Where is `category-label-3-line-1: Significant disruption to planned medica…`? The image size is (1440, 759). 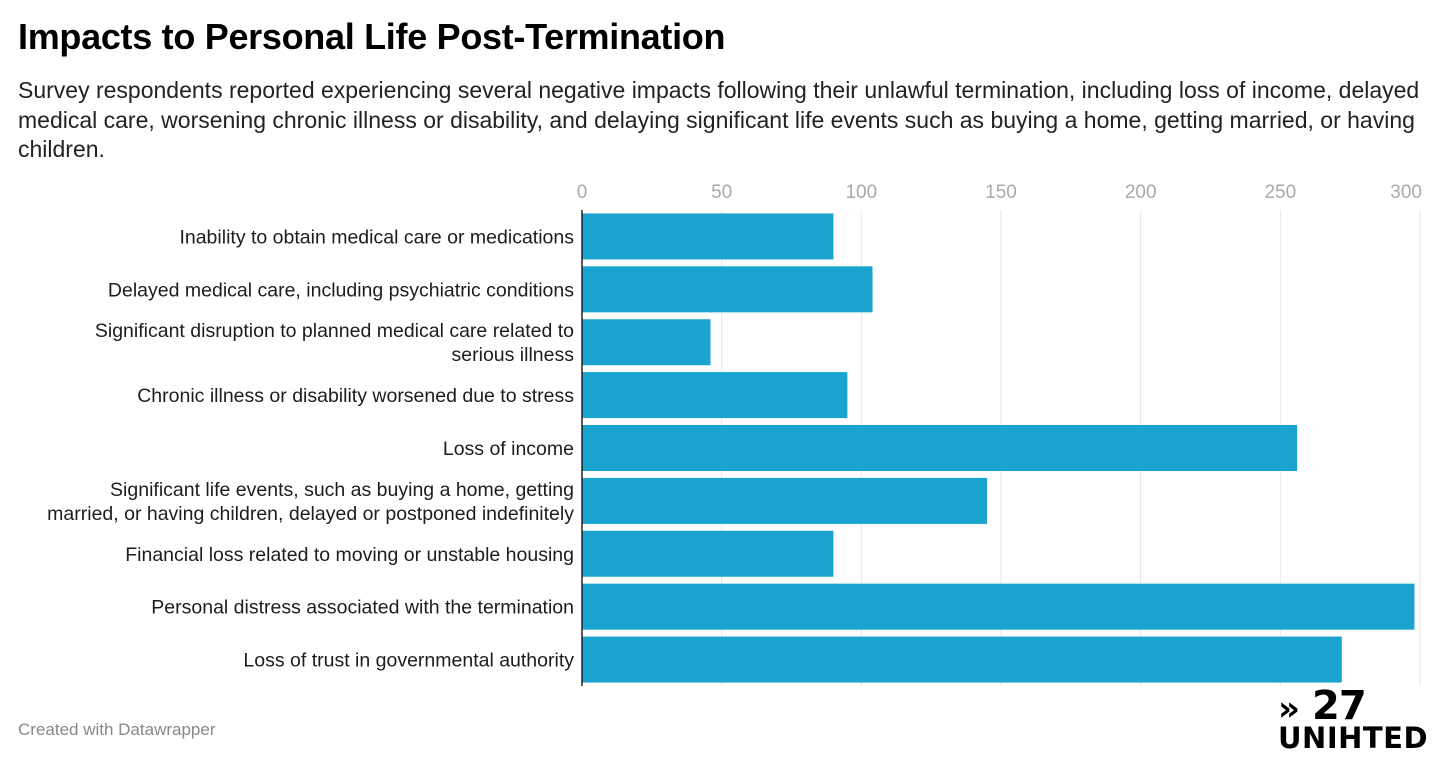
category-label-3-line-1: Significant disruption to planned medica… is located at coordinates (334, 331).